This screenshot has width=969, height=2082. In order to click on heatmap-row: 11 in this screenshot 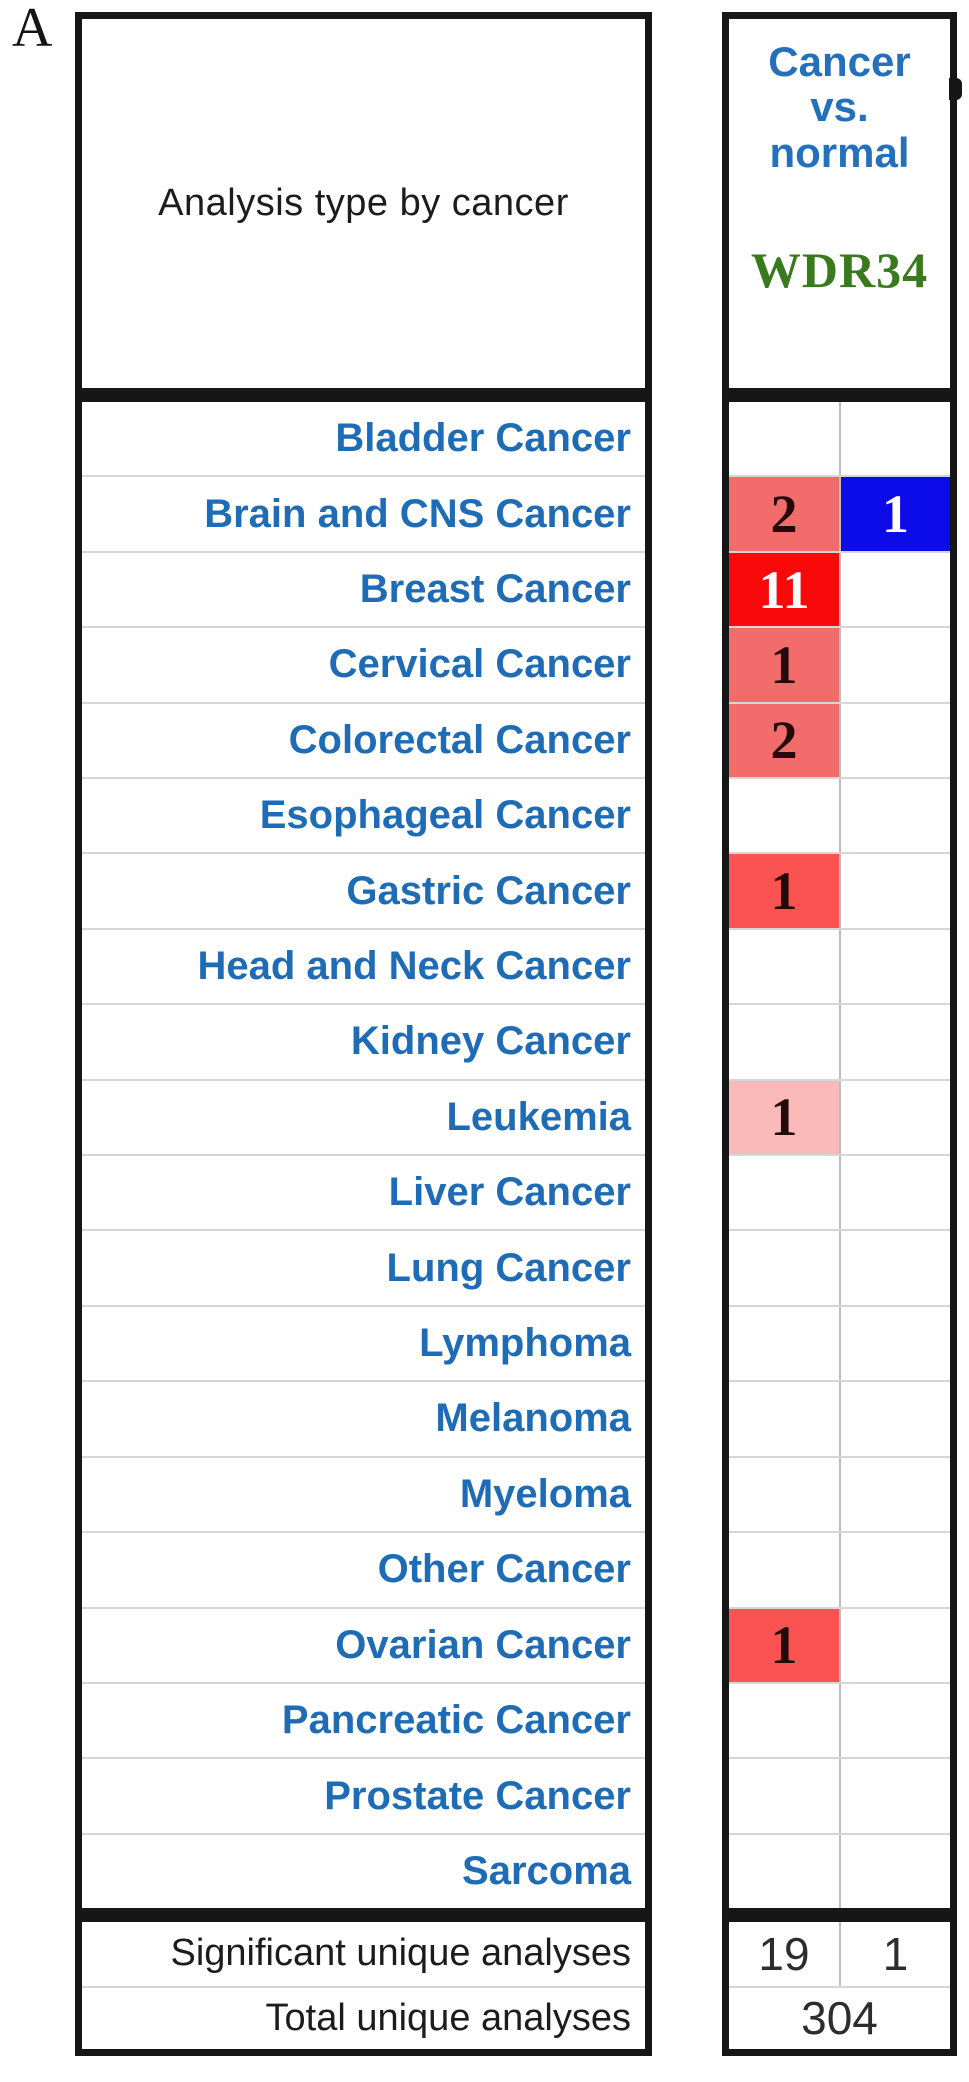, I will do `click(839, 588)`.